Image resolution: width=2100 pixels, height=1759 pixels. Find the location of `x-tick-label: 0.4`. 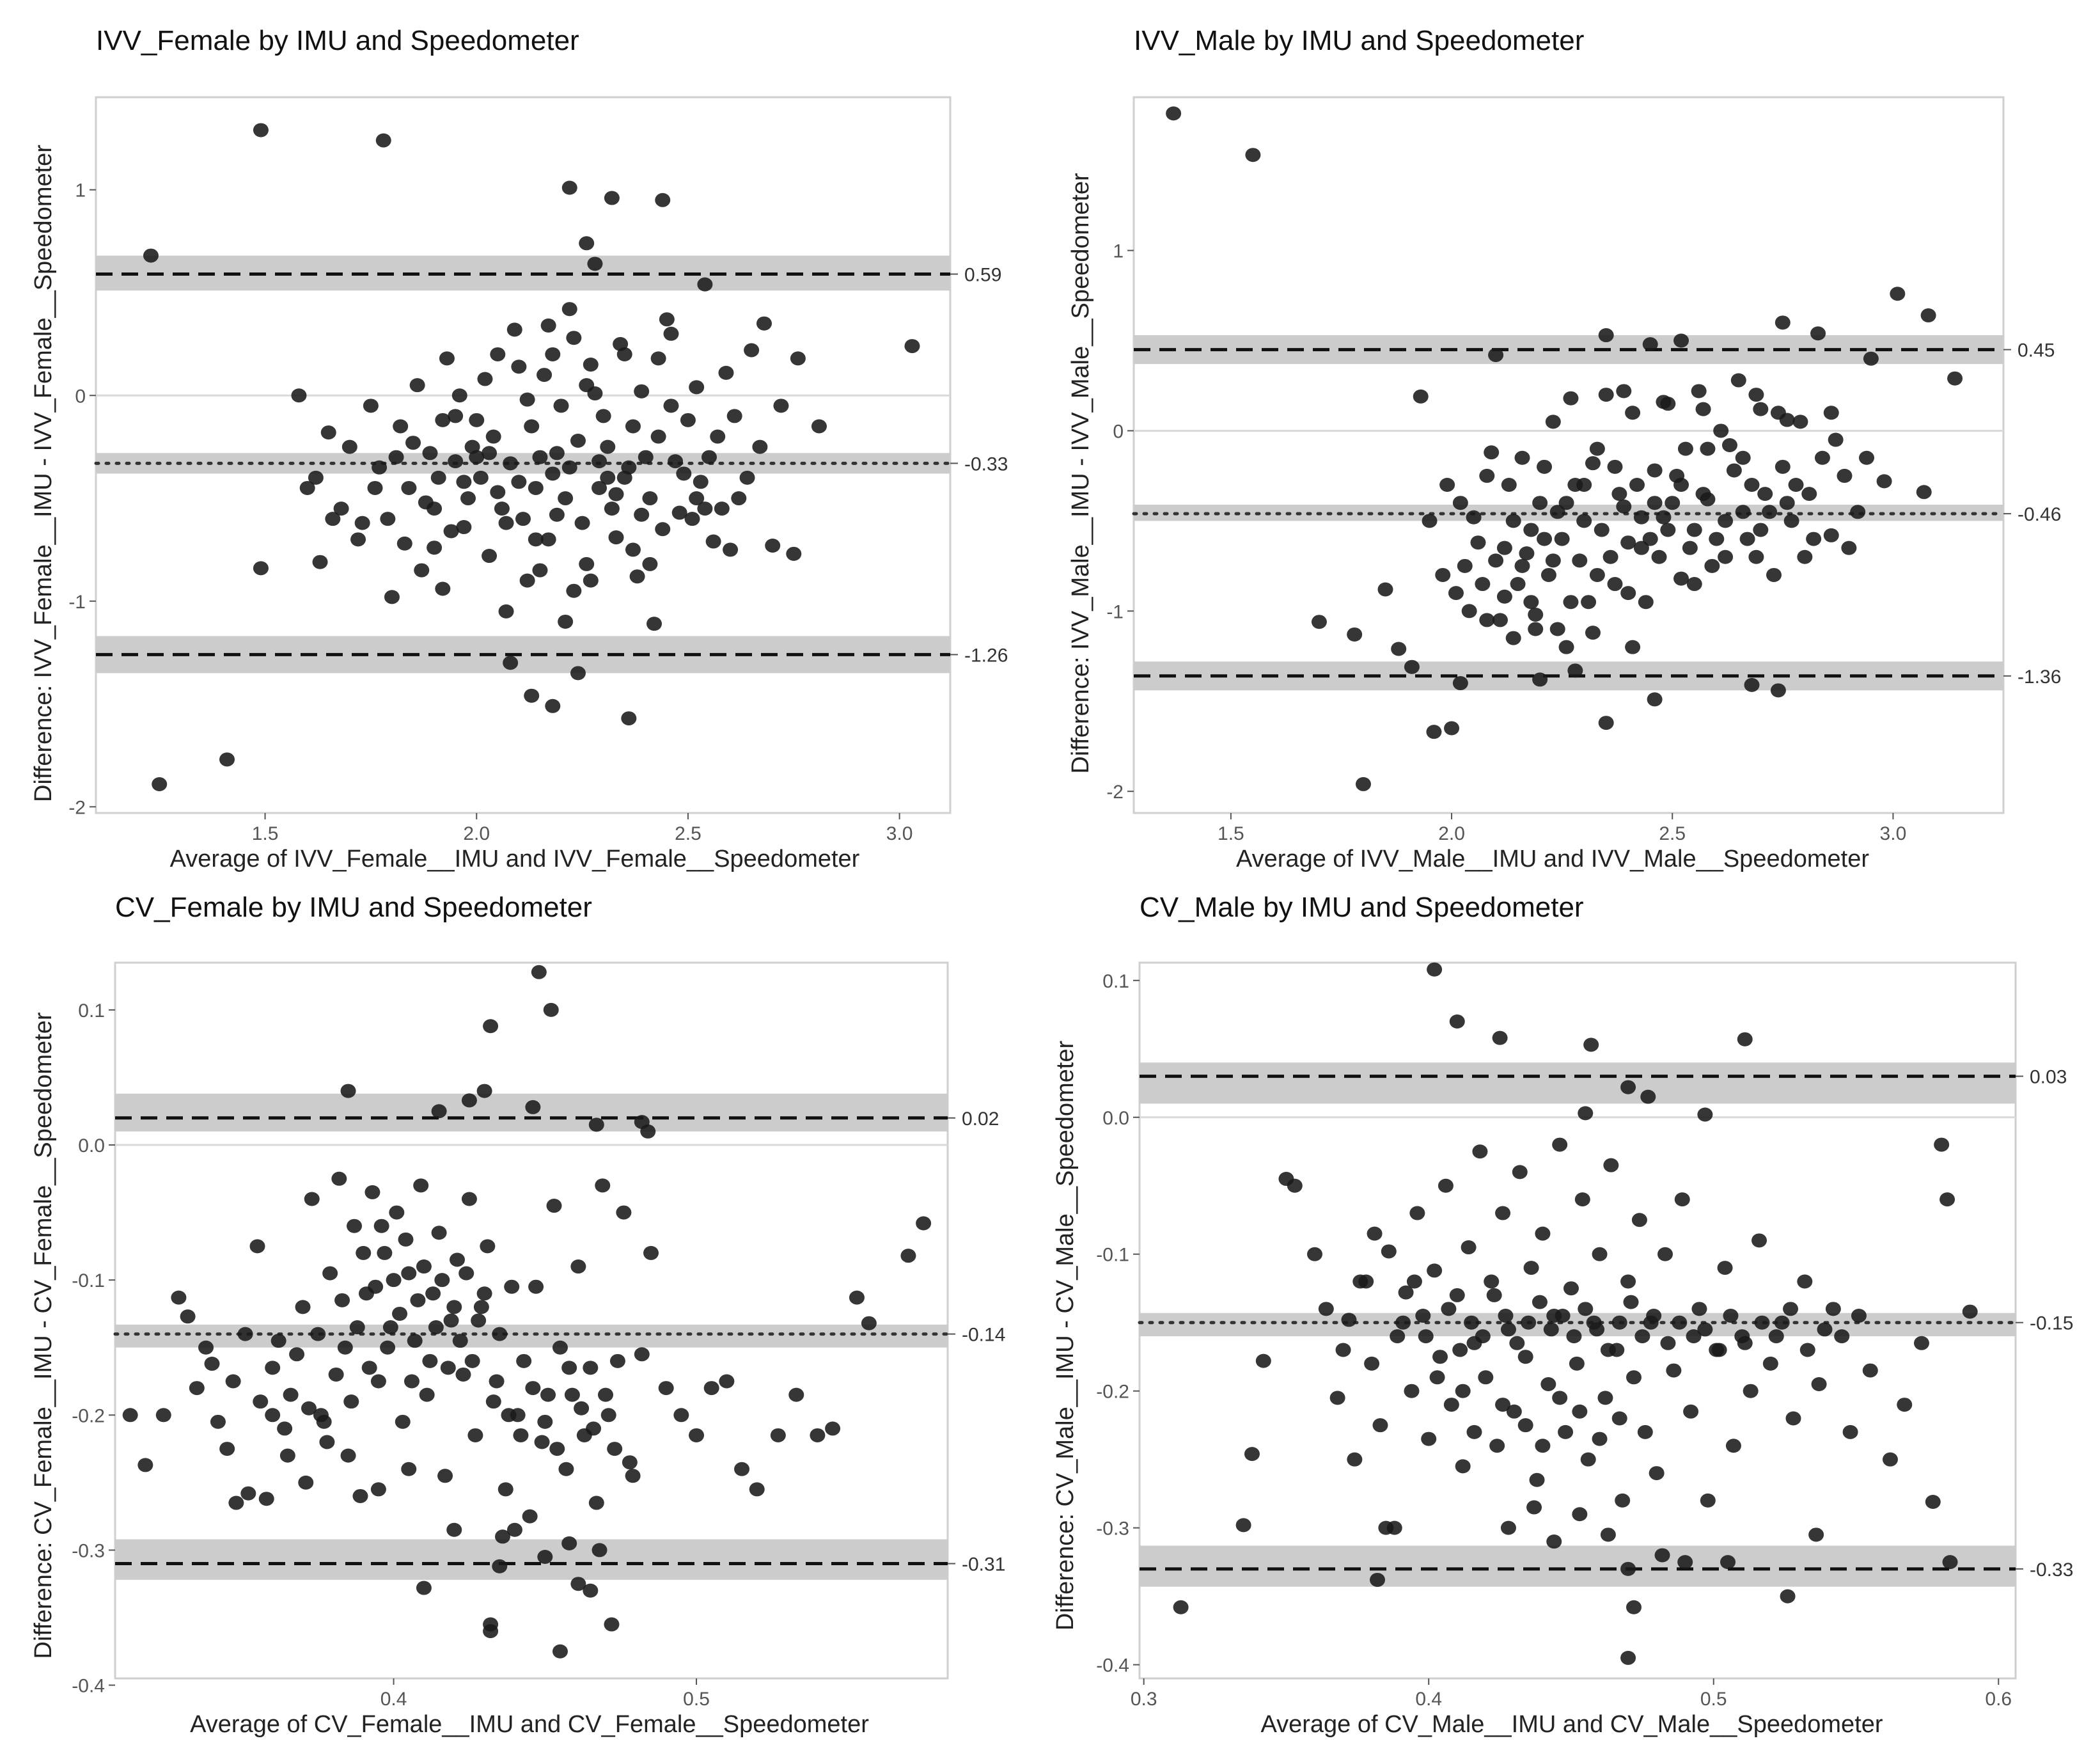

x-tick-label: 0.4 is located at coordinates (1429, 1699).